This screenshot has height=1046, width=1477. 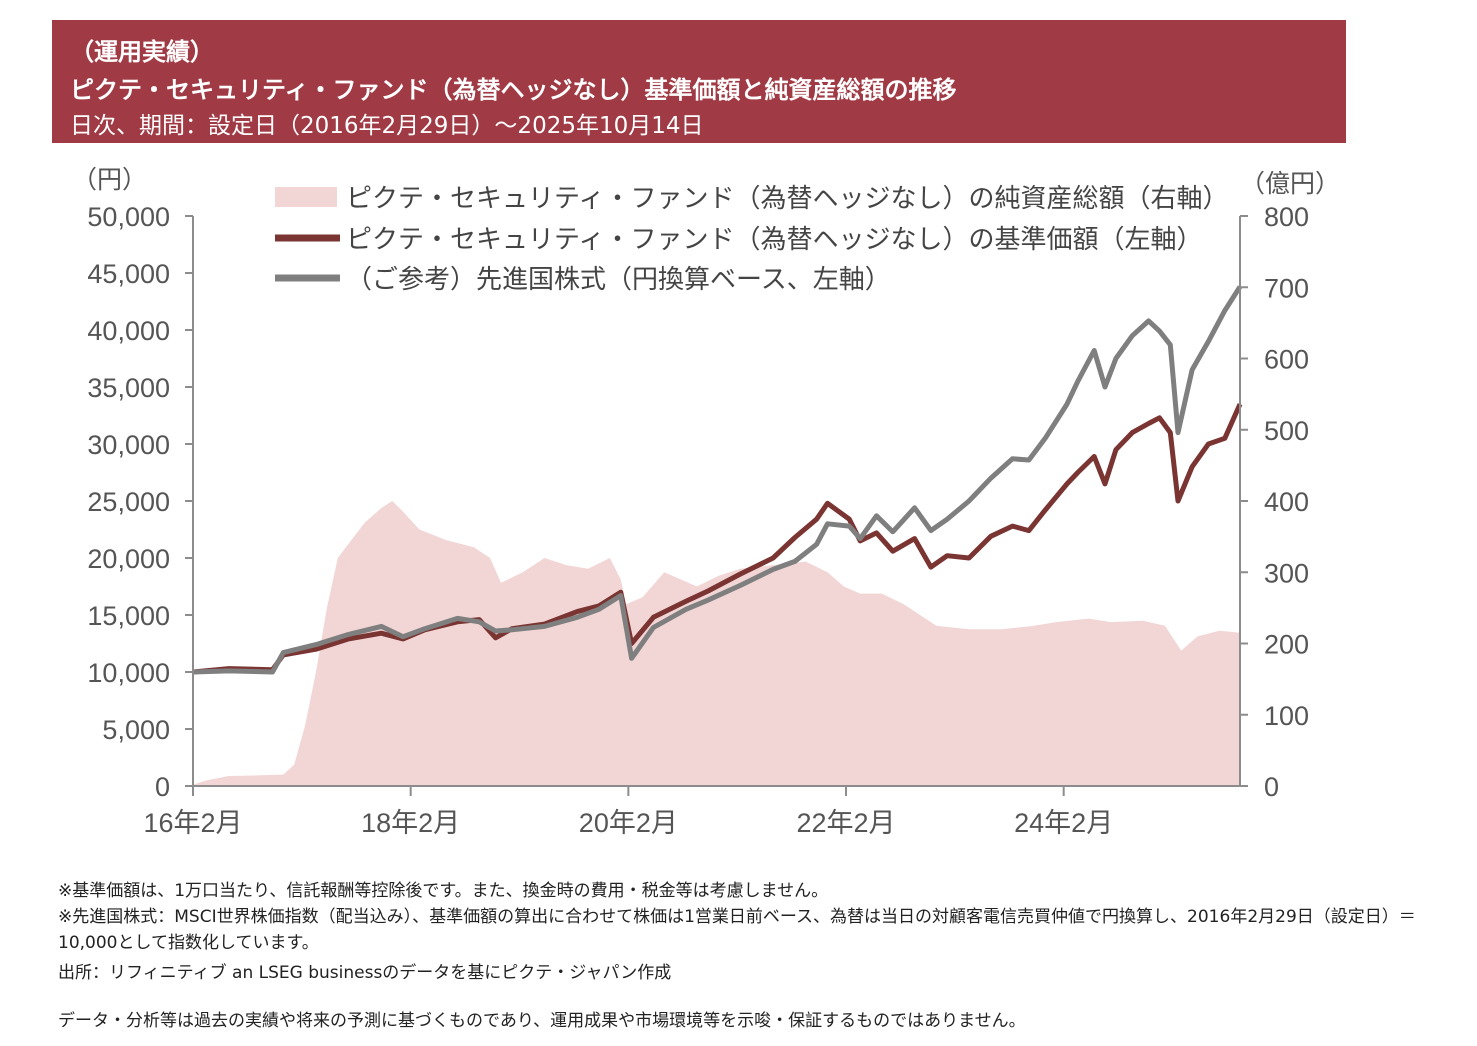 What do you see at coordinates (128, 274) in the screenshot?
I see `left-tick-label: 45,000` at bounding box center [128, 274].